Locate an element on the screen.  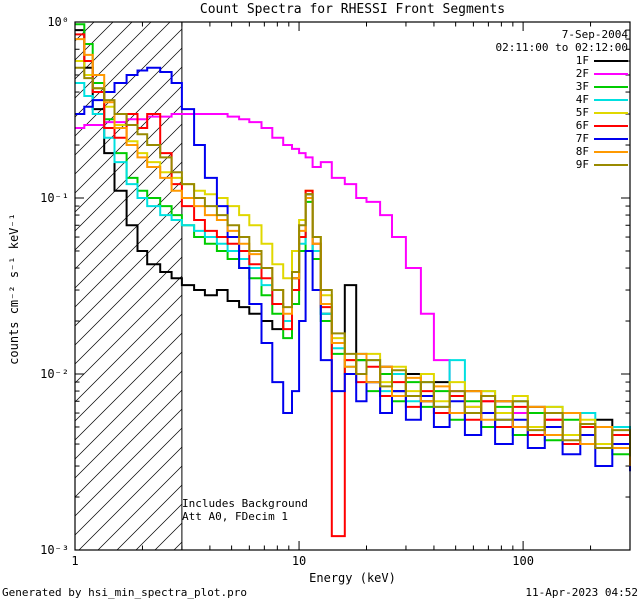
y-tick-label: 10⁻² is located at coordinates (54, 374).